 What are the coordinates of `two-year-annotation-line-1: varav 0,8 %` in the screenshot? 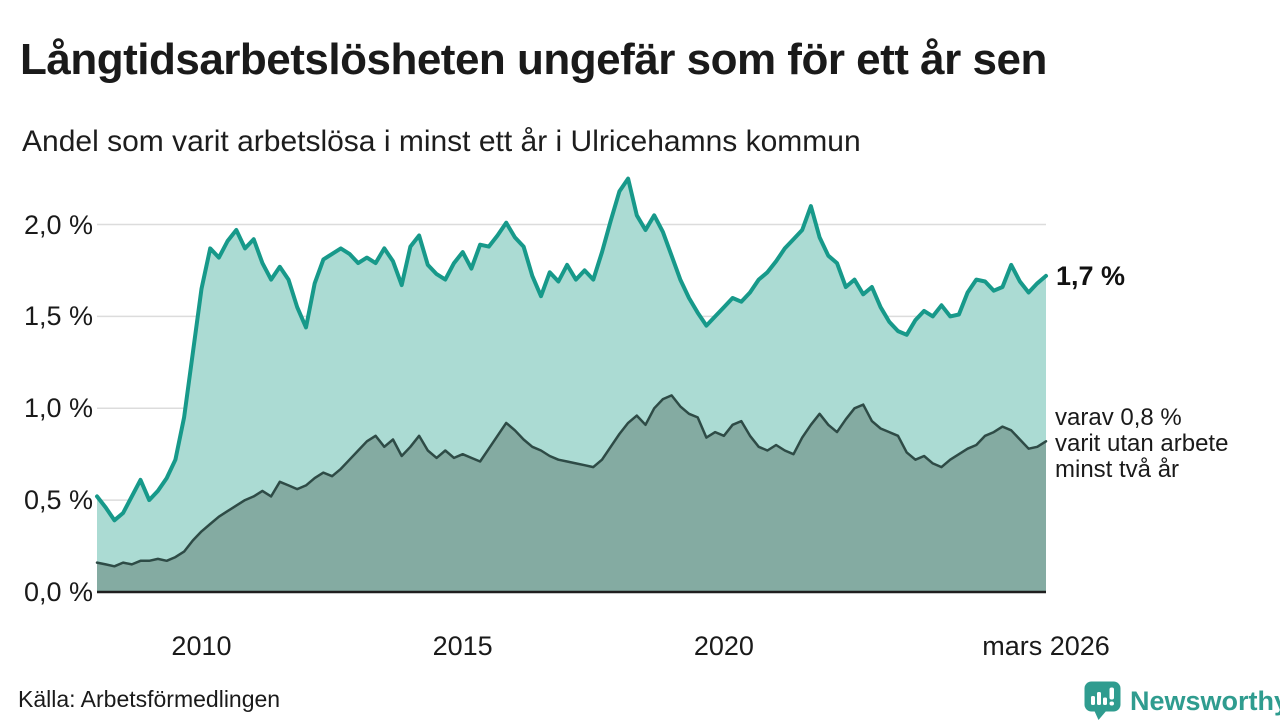 It's located at (1118, 417).